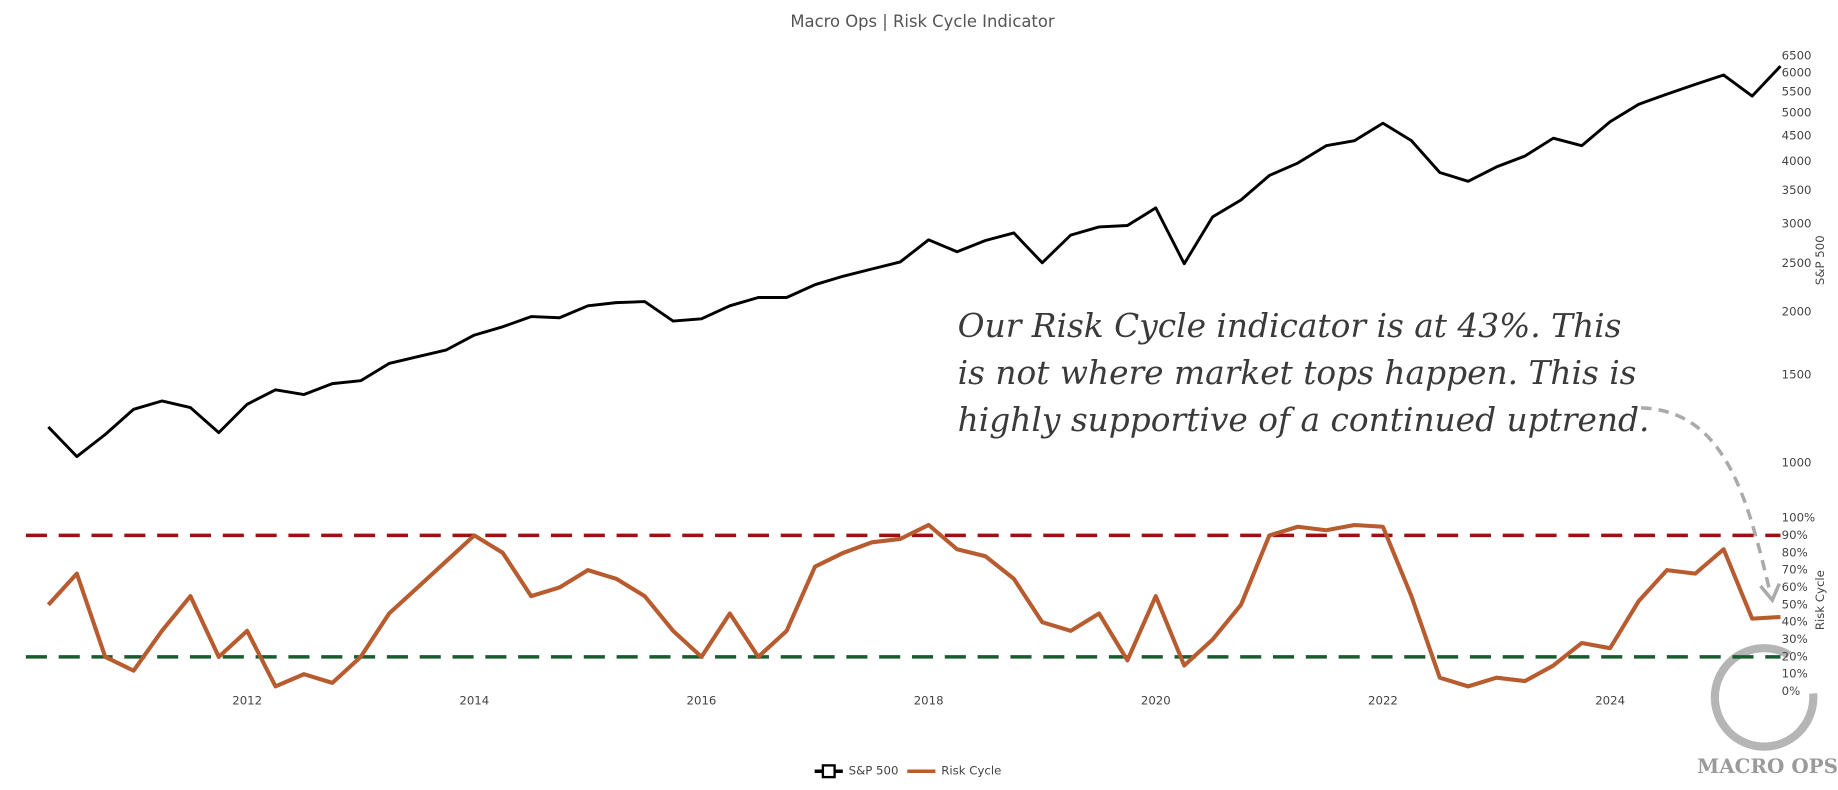  I want to click on y2-tick-label: 90%, so click(1795, 535).